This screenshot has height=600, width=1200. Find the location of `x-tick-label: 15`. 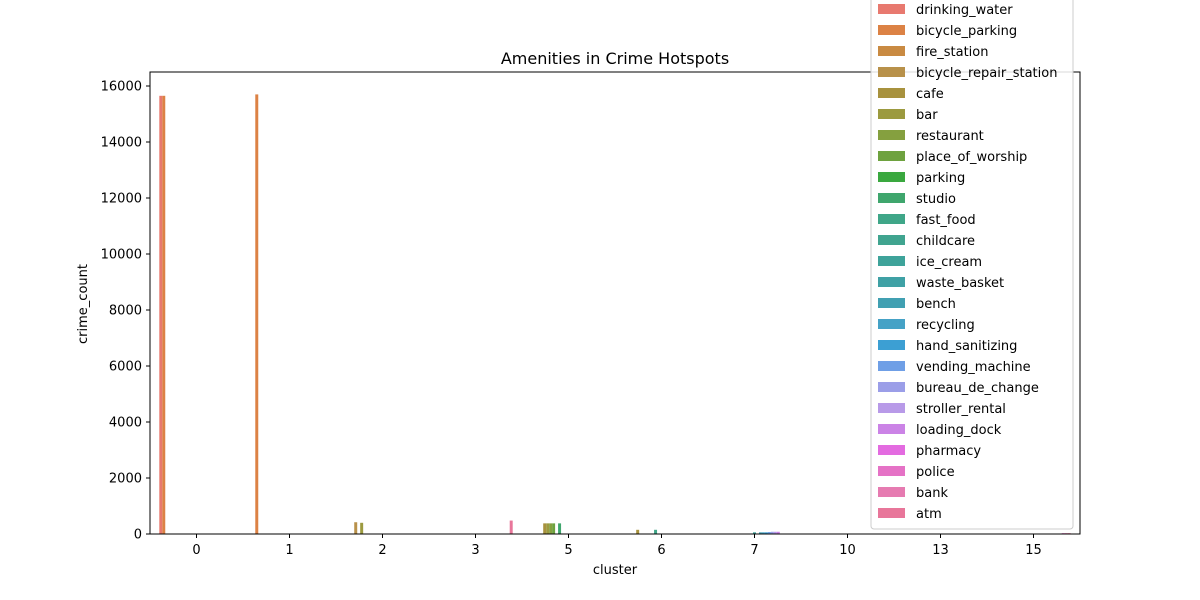

x-tick-label: 15 is located at coordinates (1033, 550).